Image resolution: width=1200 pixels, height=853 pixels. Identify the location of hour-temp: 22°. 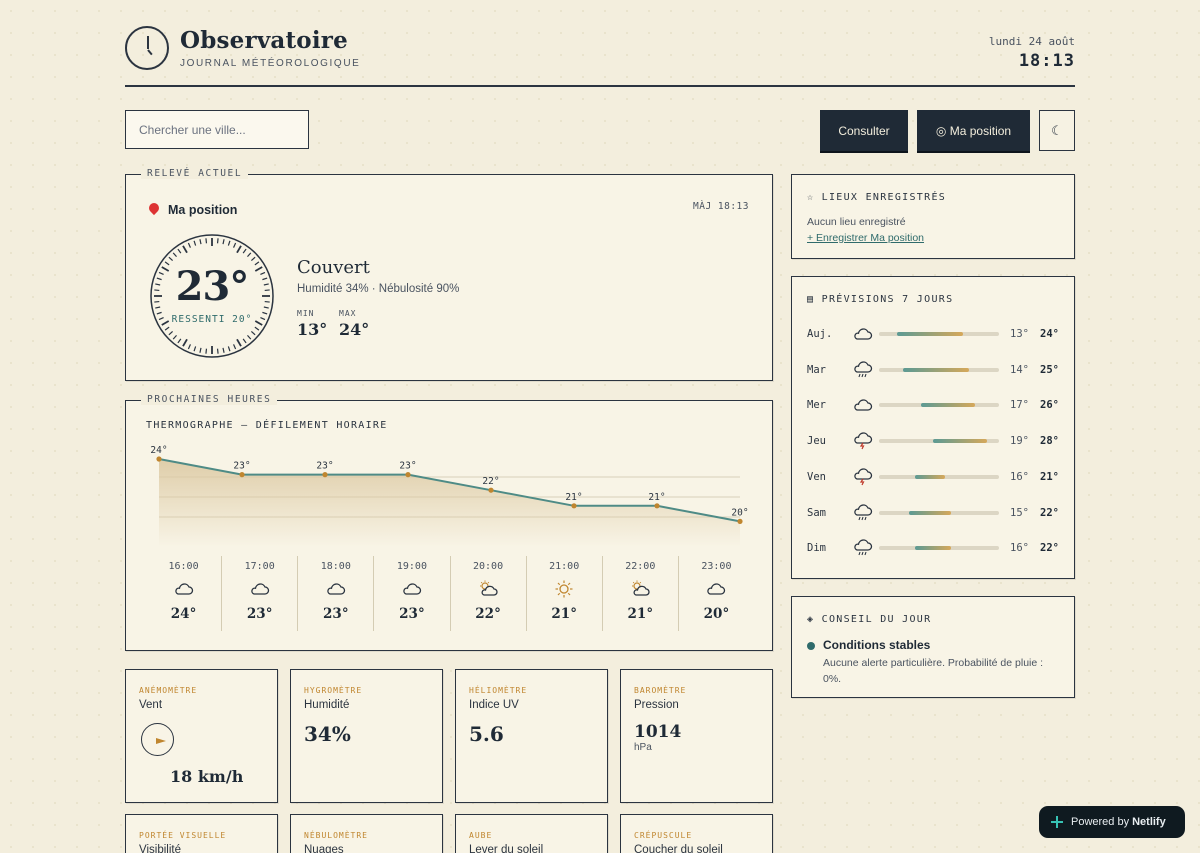
(488, 614).